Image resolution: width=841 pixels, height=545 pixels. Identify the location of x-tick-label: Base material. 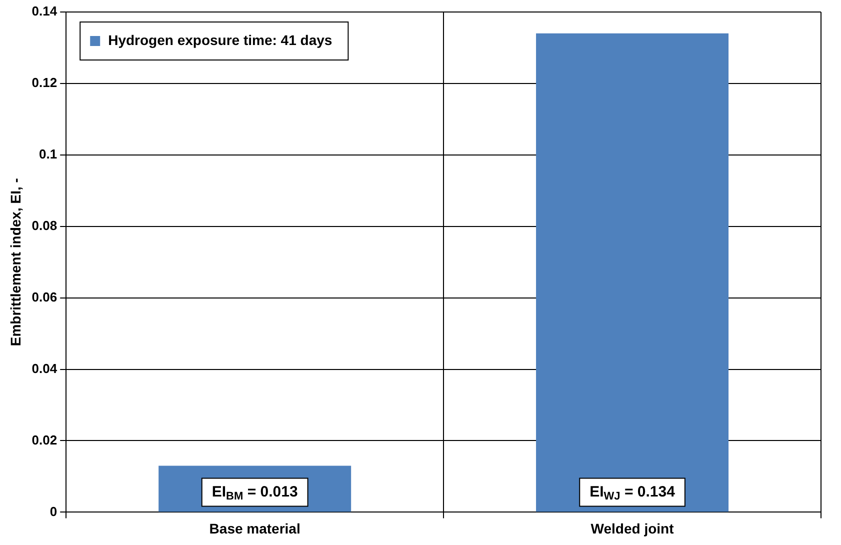
(254, 528).